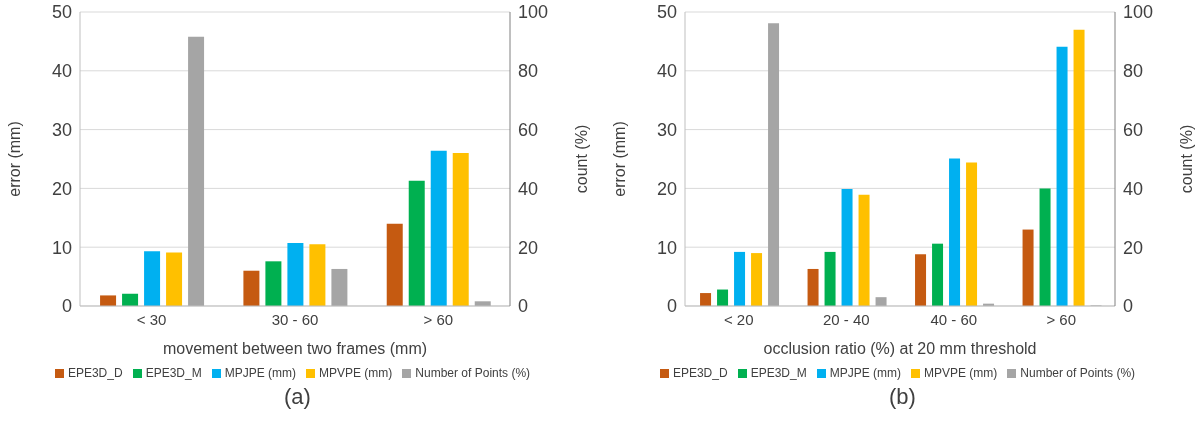  I want to click on x-tick-label: < 20, so click(738, 319).